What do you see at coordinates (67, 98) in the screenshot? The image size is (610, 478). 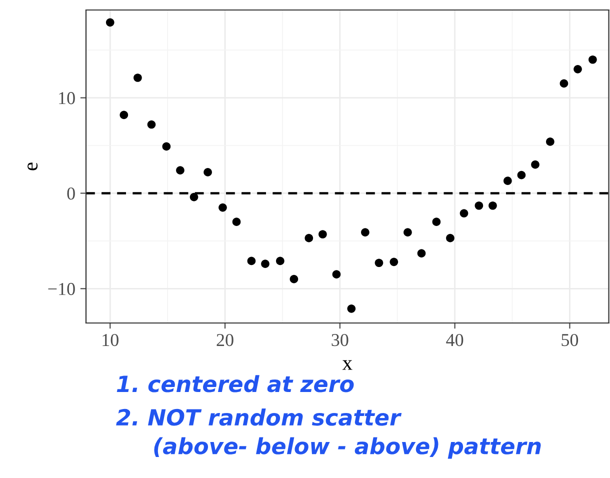 I see `y-tick-label: 10` at bounding box center [67, 98].